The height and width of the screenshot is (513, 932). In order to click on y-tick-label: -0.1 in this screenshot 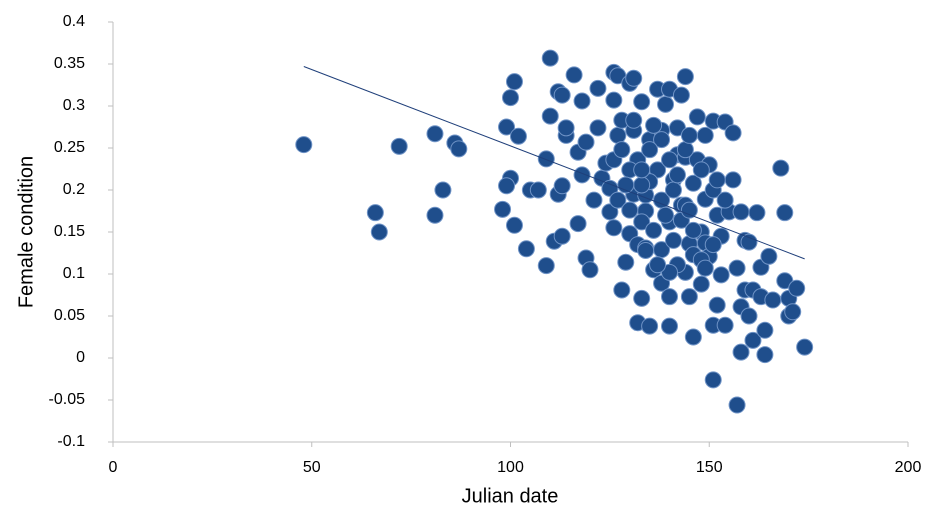, I will do `click(71, 441)`.